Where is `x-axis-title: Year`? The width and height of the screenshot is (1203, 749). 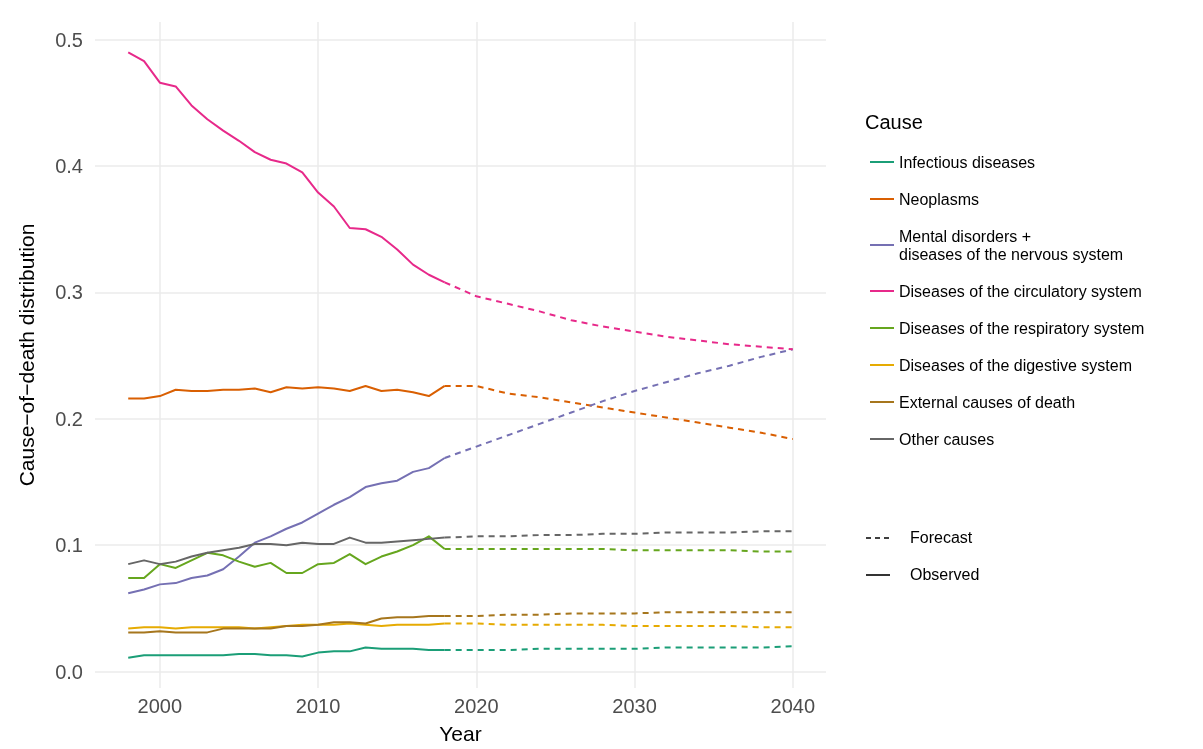
x-axis-title: Year is located at coordinates (460, 733).